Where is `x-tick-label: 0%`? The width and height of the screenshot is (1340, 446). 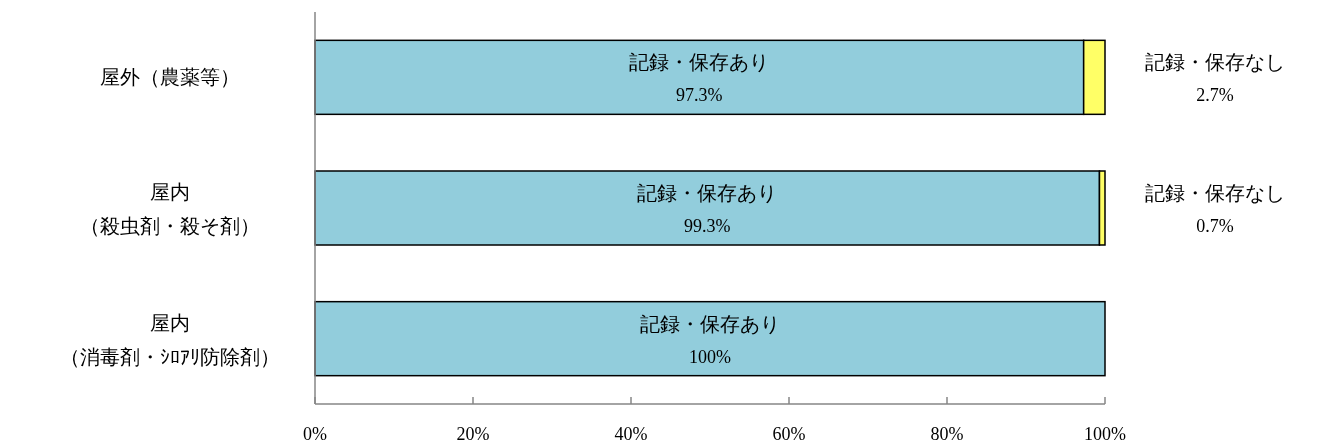
x-tick-label: 0% is located at coordinates (315, 434).